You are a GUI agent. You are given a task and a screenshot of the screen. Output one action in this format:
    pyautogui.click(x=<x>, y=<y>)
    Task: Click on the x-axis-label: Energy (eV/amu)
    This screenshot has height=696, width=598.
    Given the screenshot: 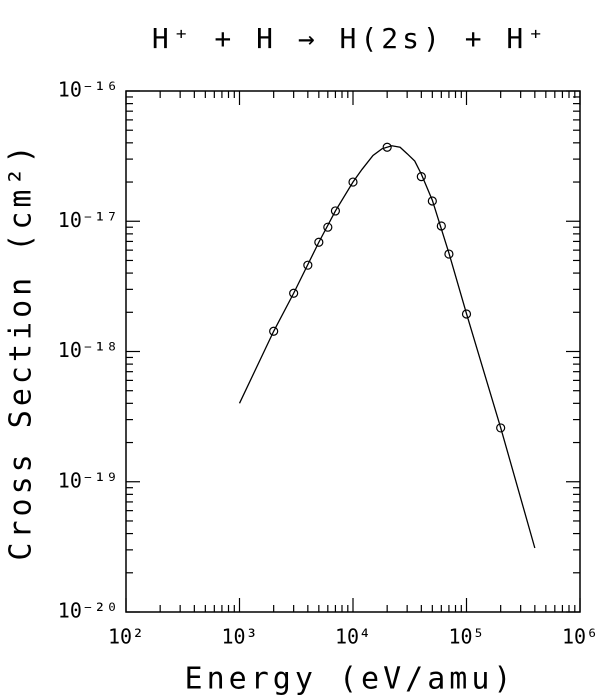 What is the action you would take?
    pyautogui.click(x=350, y=679)
    